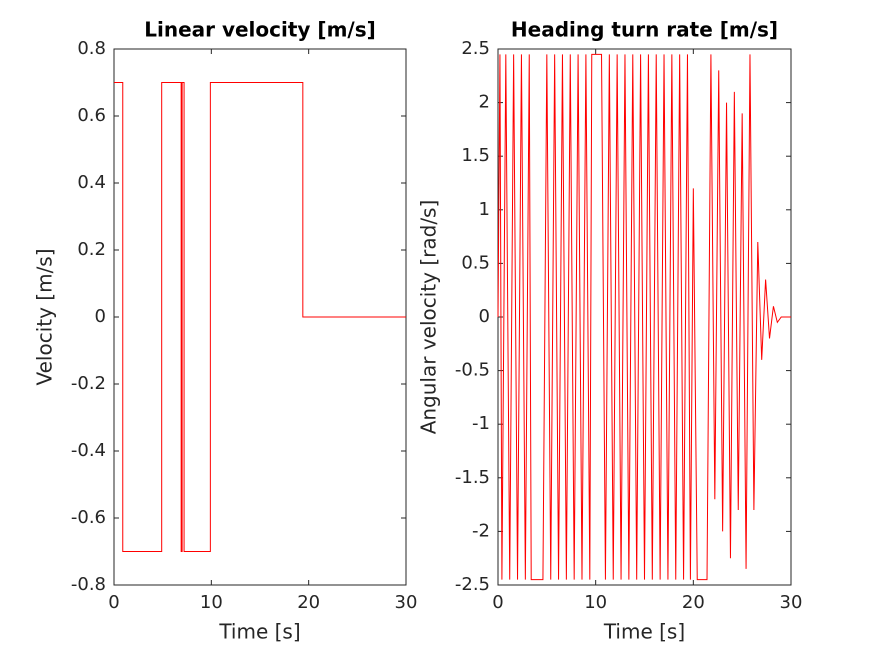 This screenshot has width=875, height=656. Describe the element at coordinates (91, 48) in the screenshot. I see `y-tick-label: 0.8` at that location.